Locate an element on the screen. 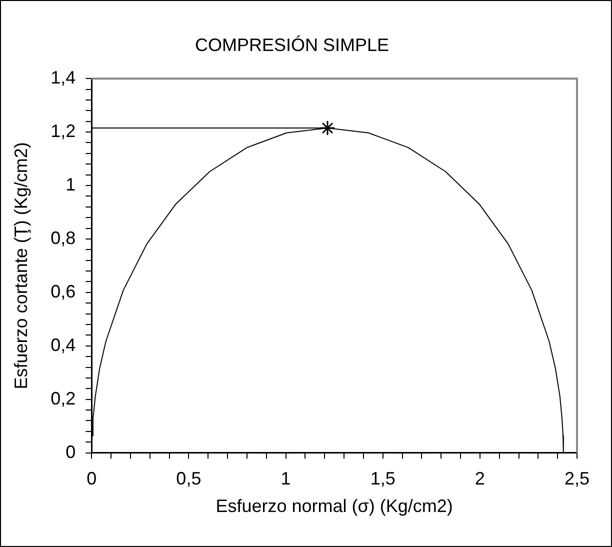 This screenshot has width=612, height=547. y-tick-label: 0 is located at coordinates (71, 452).